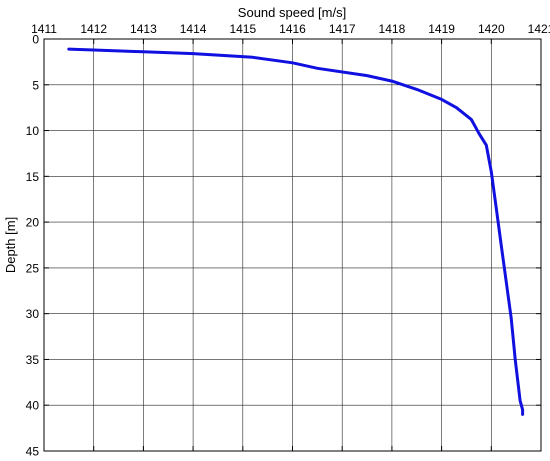 This screenshot has width=550, height=461. What do you see at coordinates (33, 223) in the screenshot?
I see `y-tick-label: 20` at bounding box center [33, 223].